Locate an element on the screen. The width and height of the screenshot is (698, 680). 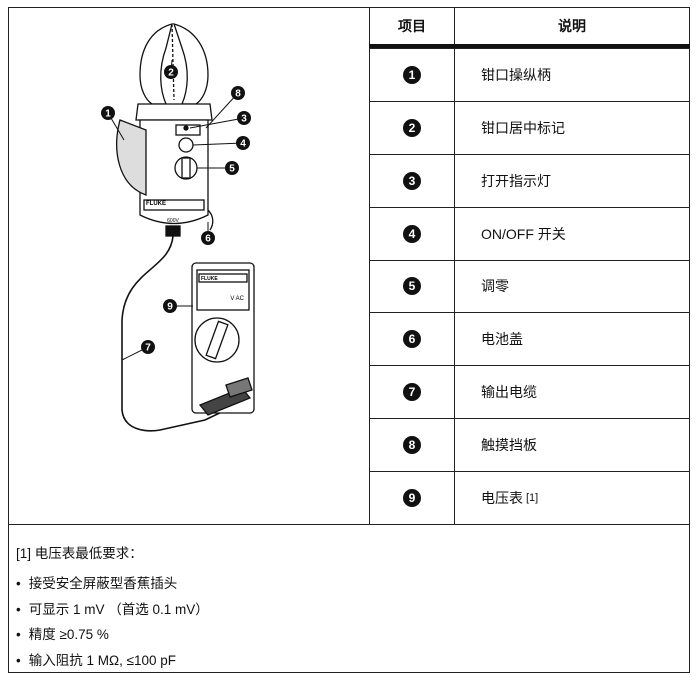
callout-number: 2 is located at coordinates (171, 73).